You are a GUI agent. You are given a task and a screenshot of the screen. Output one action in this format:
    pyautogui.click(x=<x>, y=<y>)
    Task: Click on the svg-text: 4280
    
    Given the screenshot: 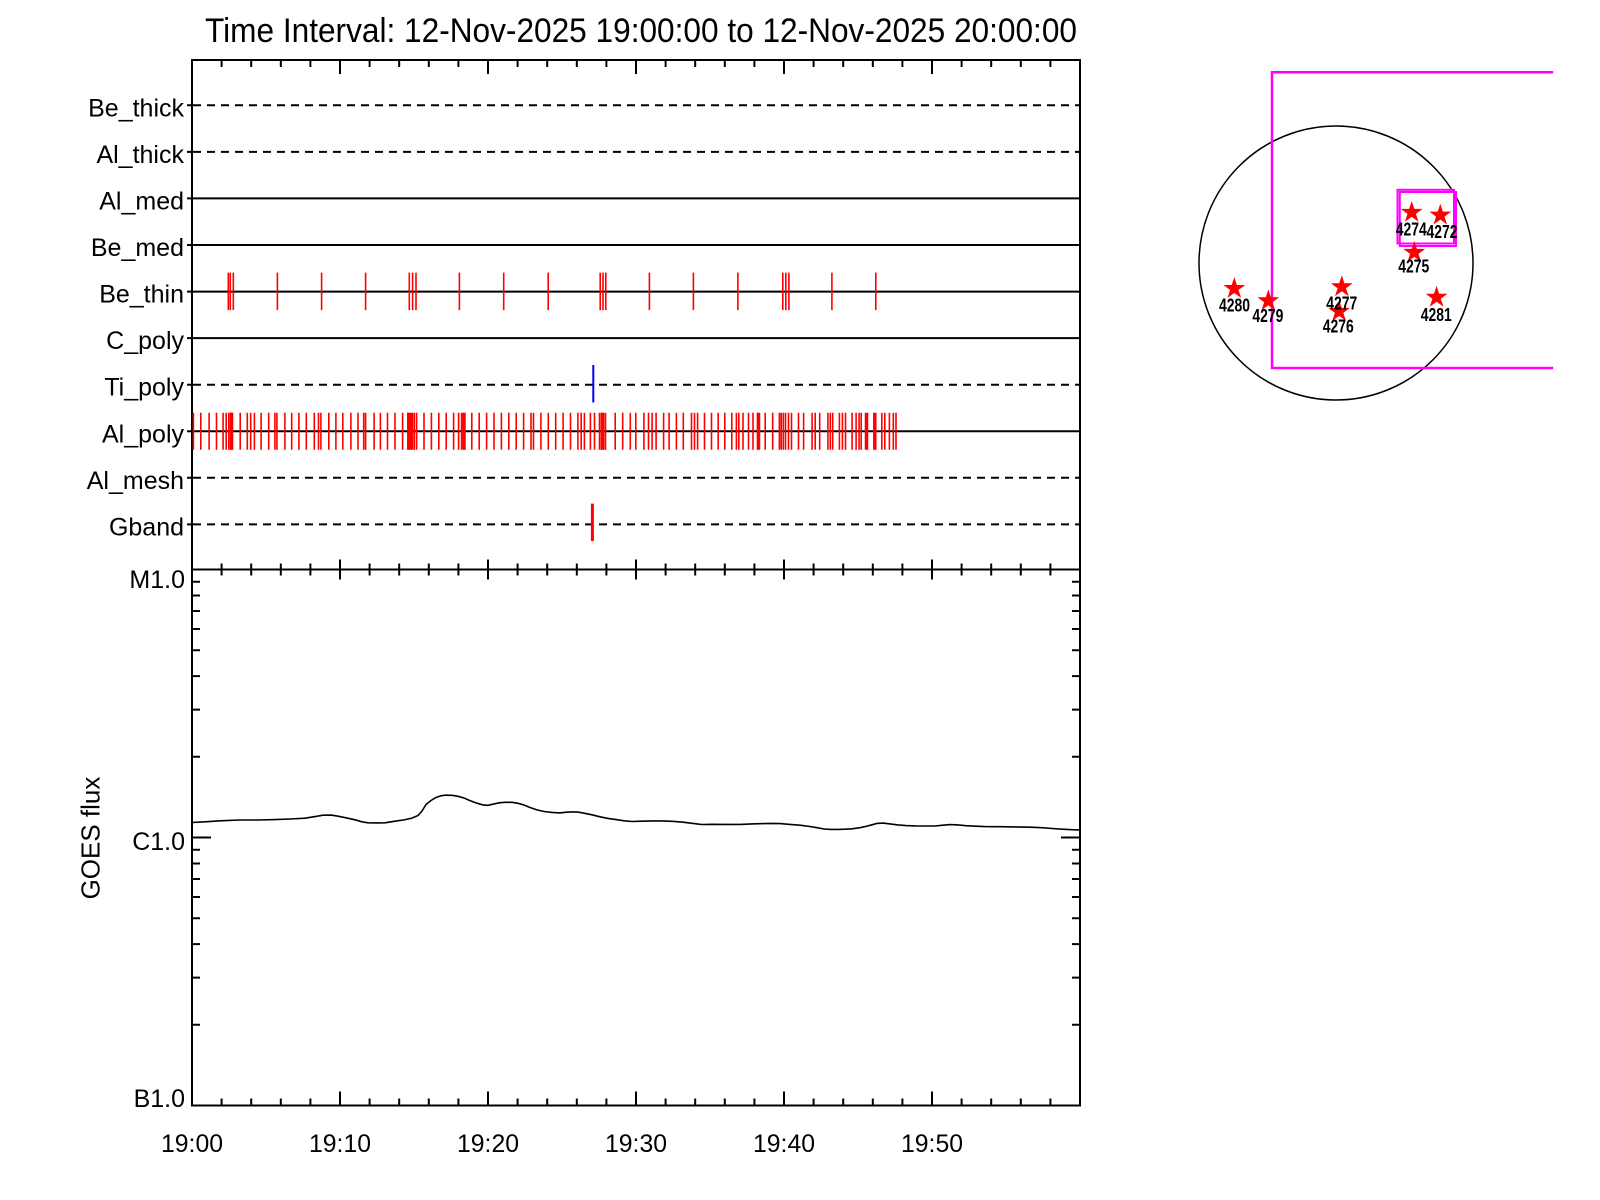 What is the action you would take?
    pyautogui.click(x=1234, y=306)
    